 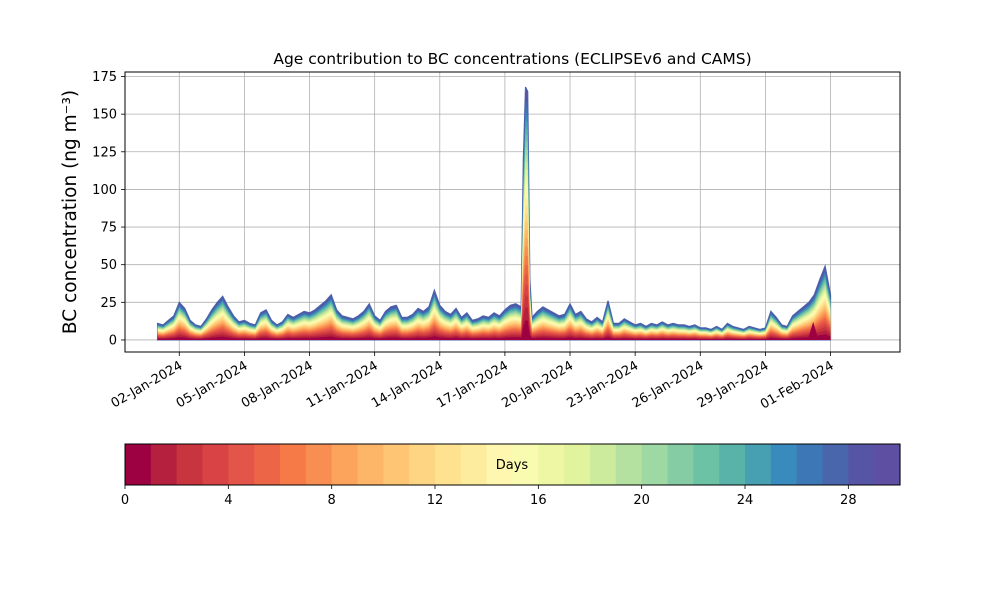 What do you see at coordinates (277, 384) in the screenshot?
I see `x-tick-label: 08-Jan-2024` at bounding box center [277, 384].